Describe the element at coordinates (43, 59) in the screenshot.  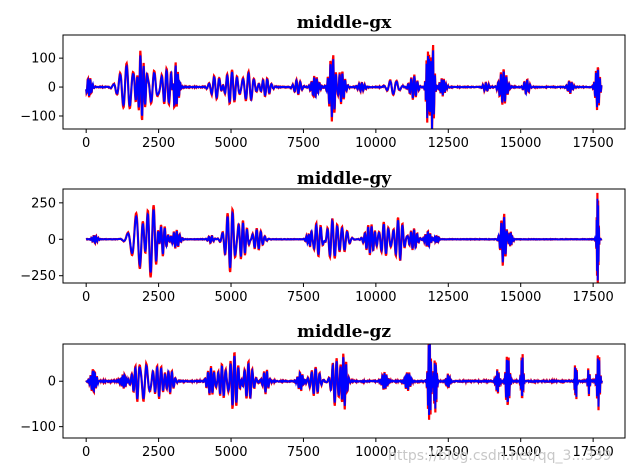
I see `y-tick-label: 100` at that location.